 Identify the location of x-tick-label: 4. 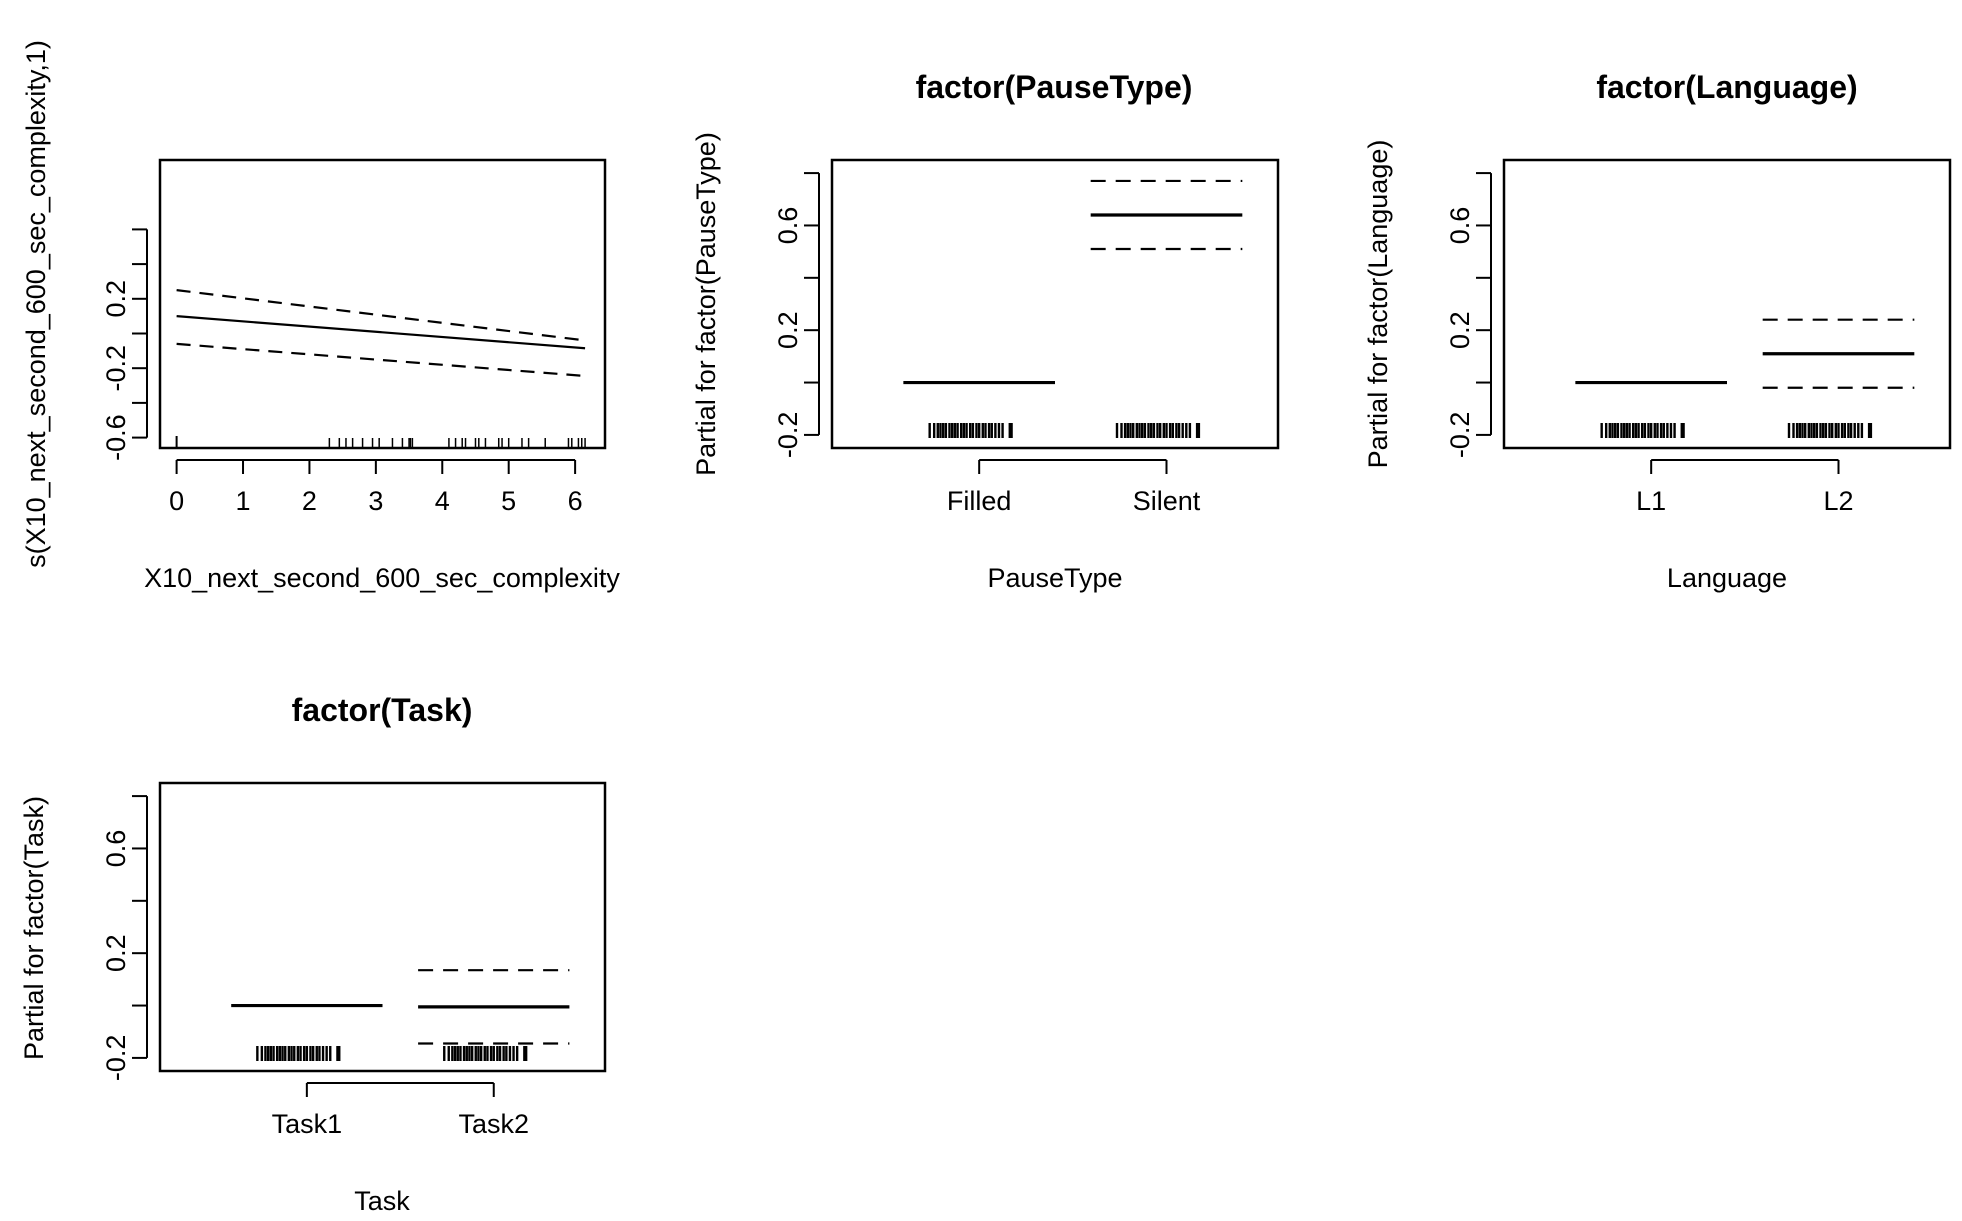
(442, 501).